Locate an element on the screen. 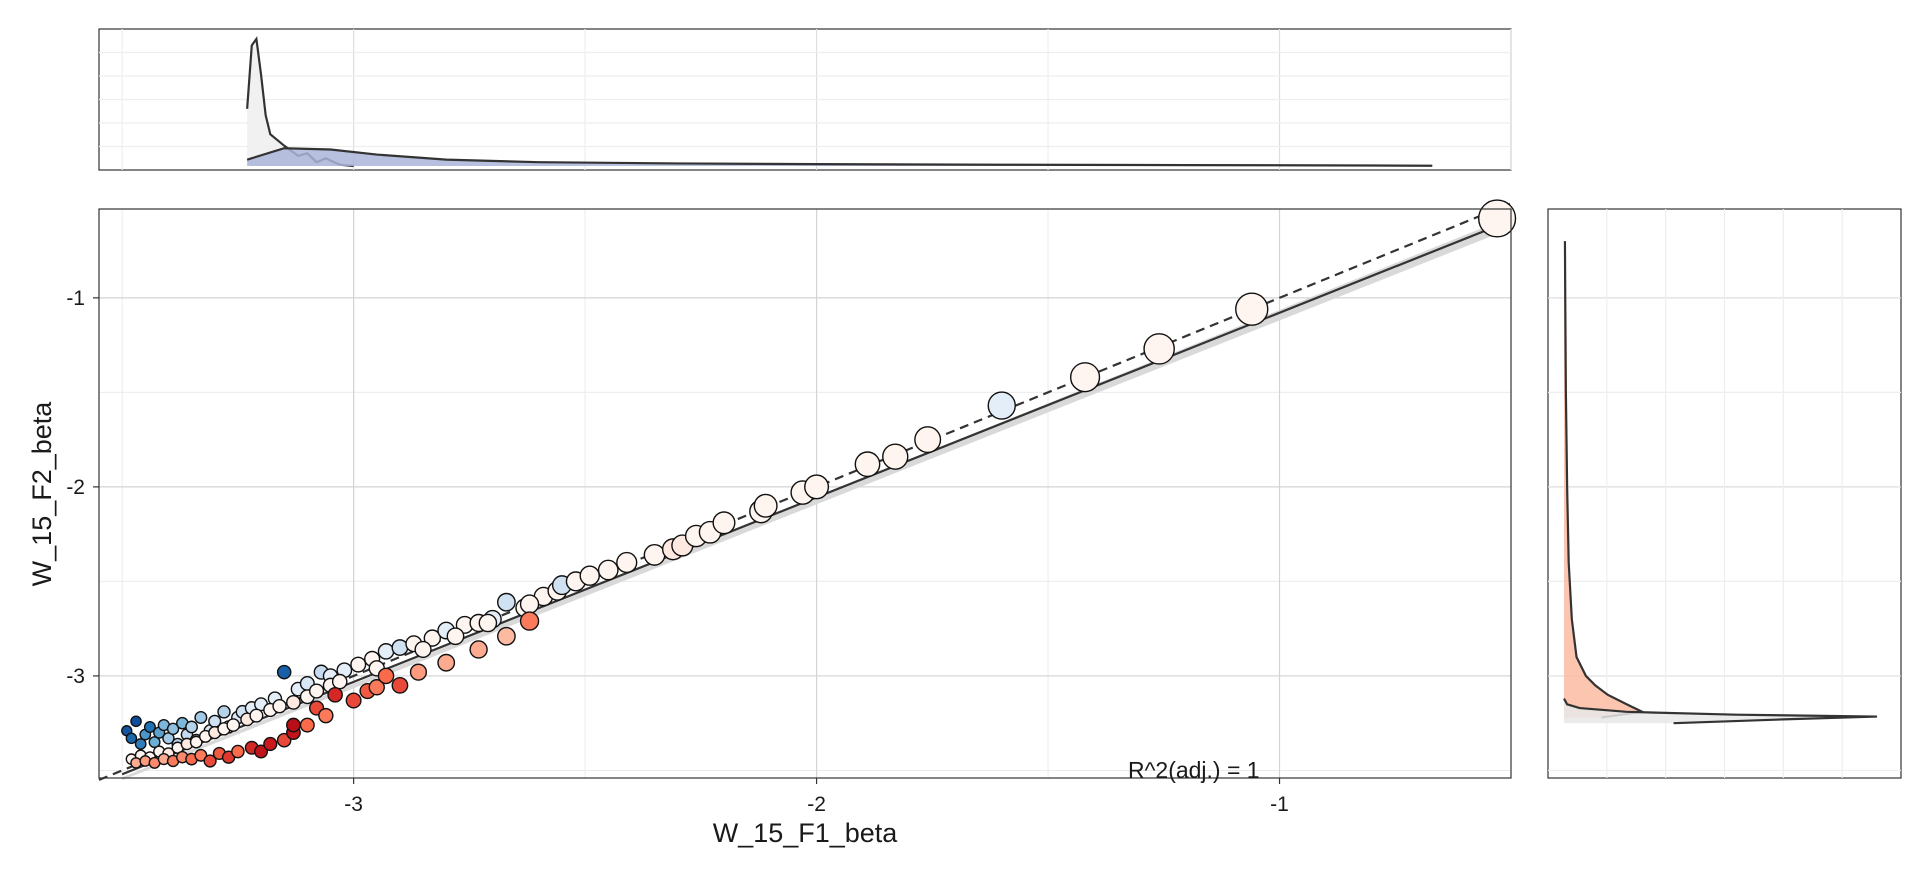  top-density-area is located at coordinates (840, 157).